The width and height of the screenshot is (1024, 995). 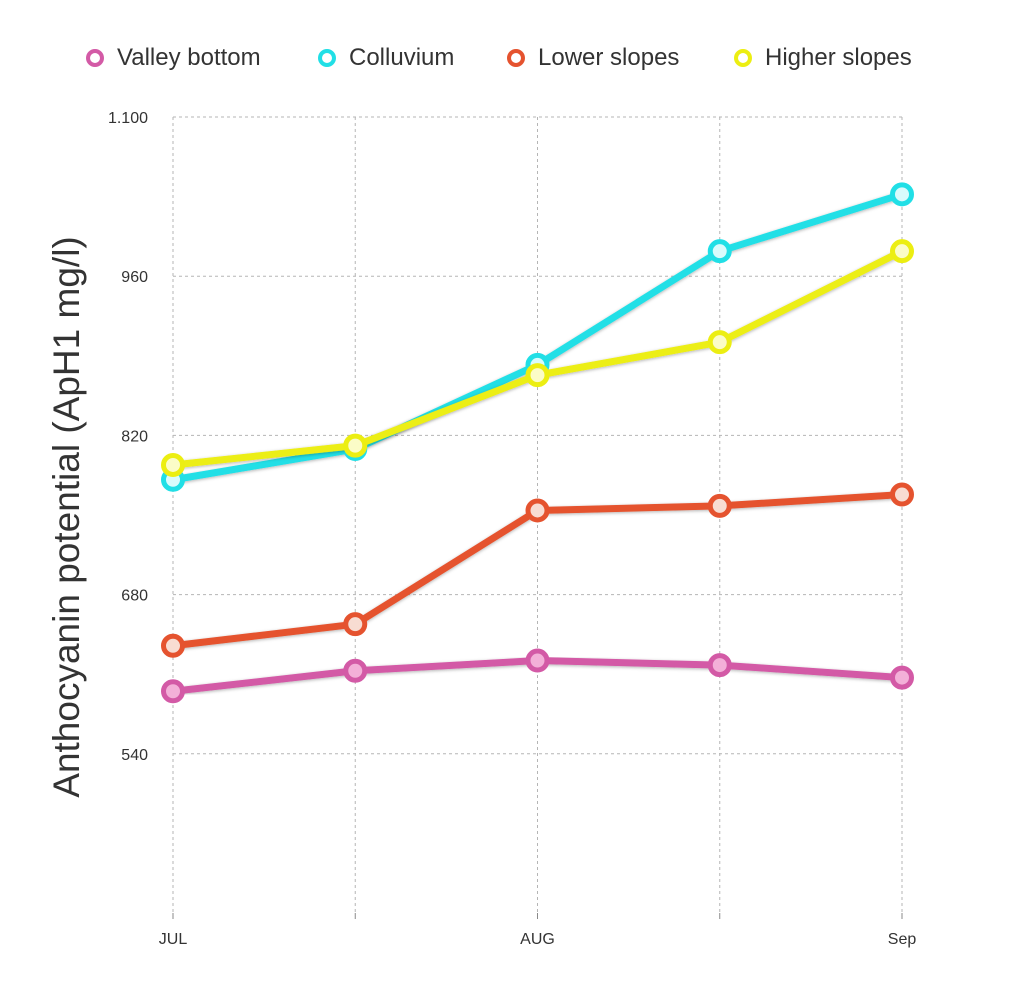 I want to click on y-tick-label: 1.100, so click(x=128, y=118).